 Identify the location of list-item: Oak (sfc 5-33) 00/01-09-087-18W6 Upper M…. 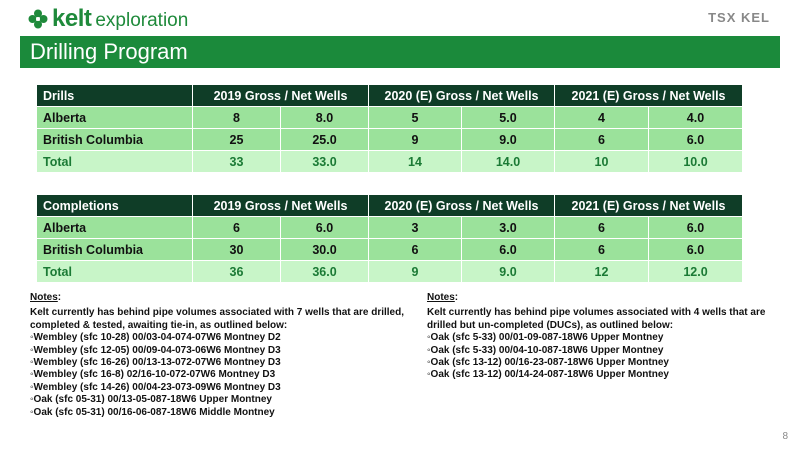
(599, 338).